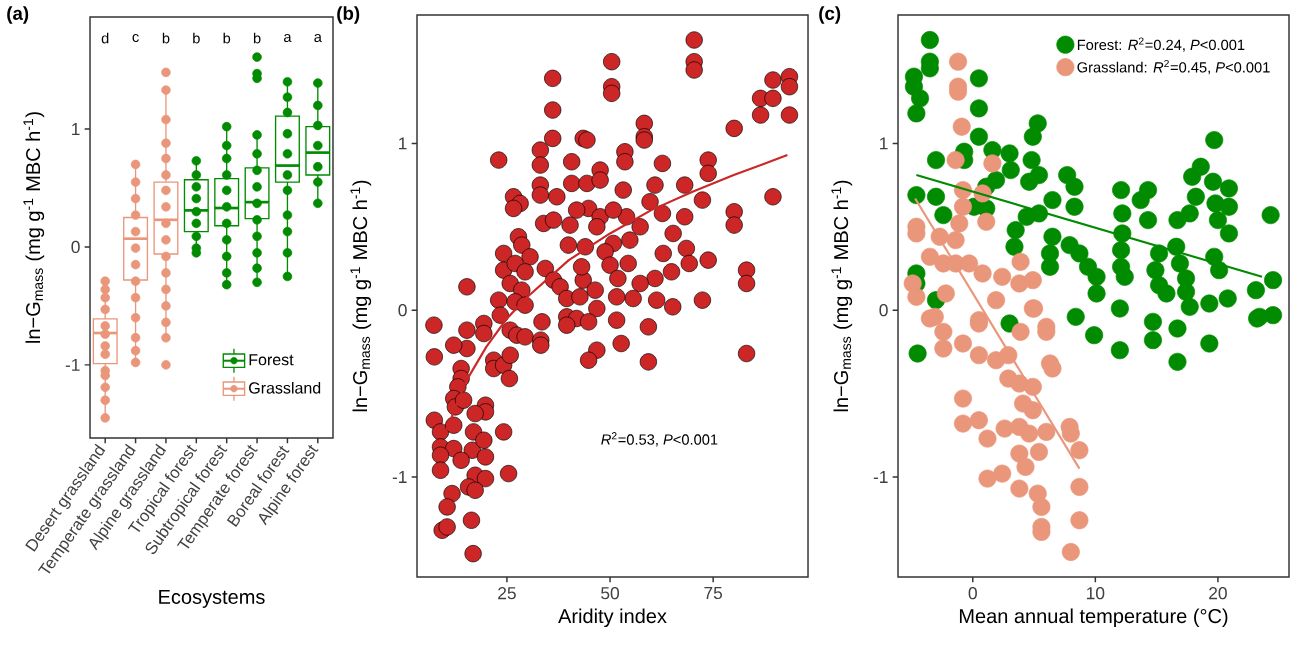 Image resolution: width=1291 pixels, height=649 pixels. Describe the element at coordinates (972, 593) in the screenshot. I see `x-tick-label: 0` at that location.